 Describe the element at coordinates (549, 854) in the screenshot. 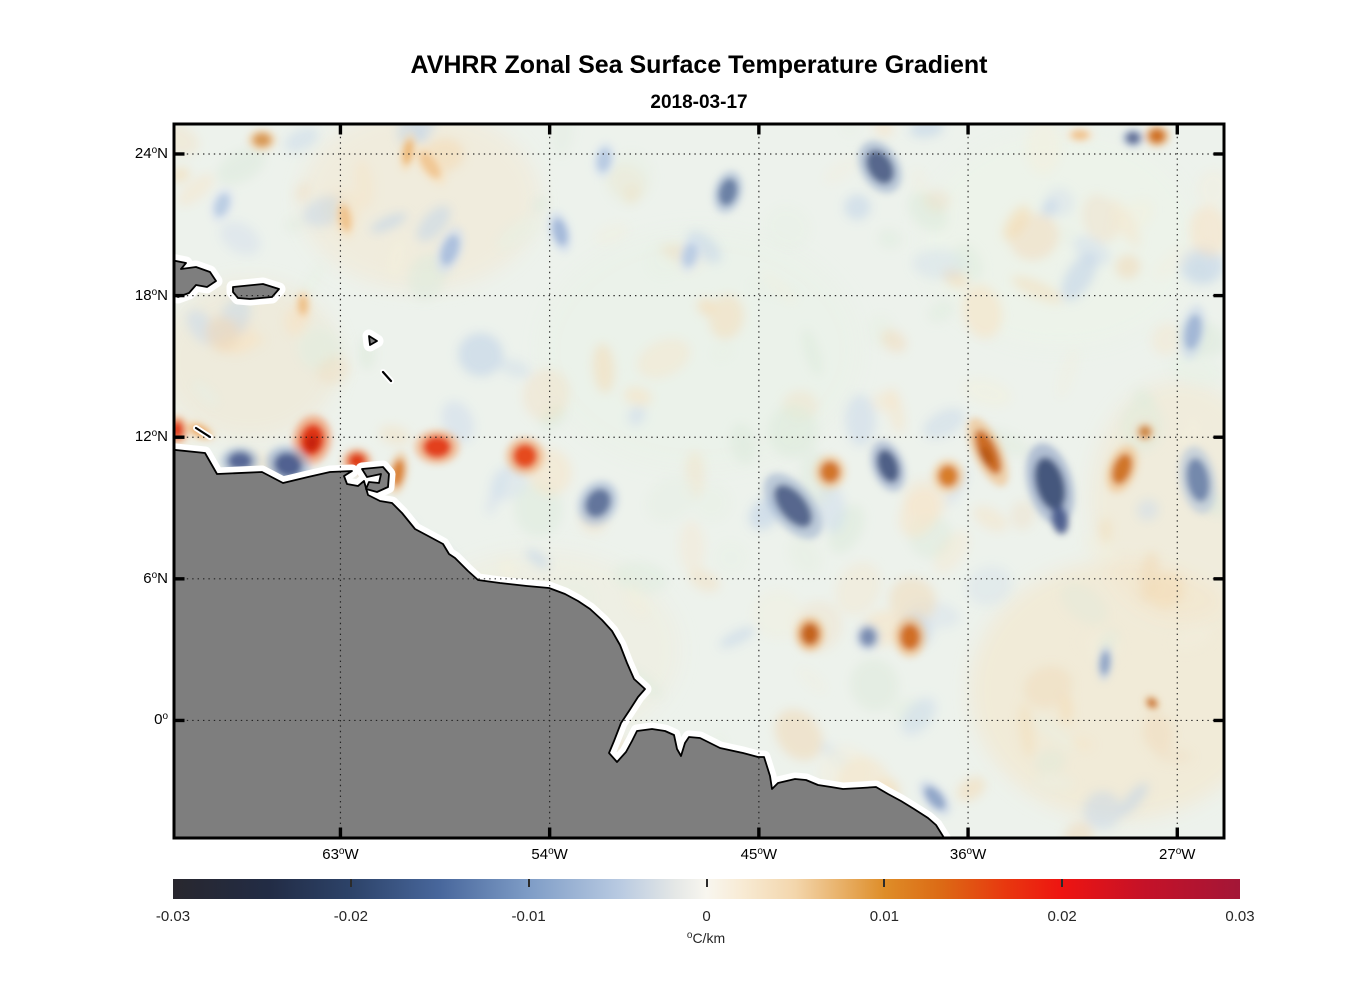

I see `x-tick-label: 54oW` at that location.